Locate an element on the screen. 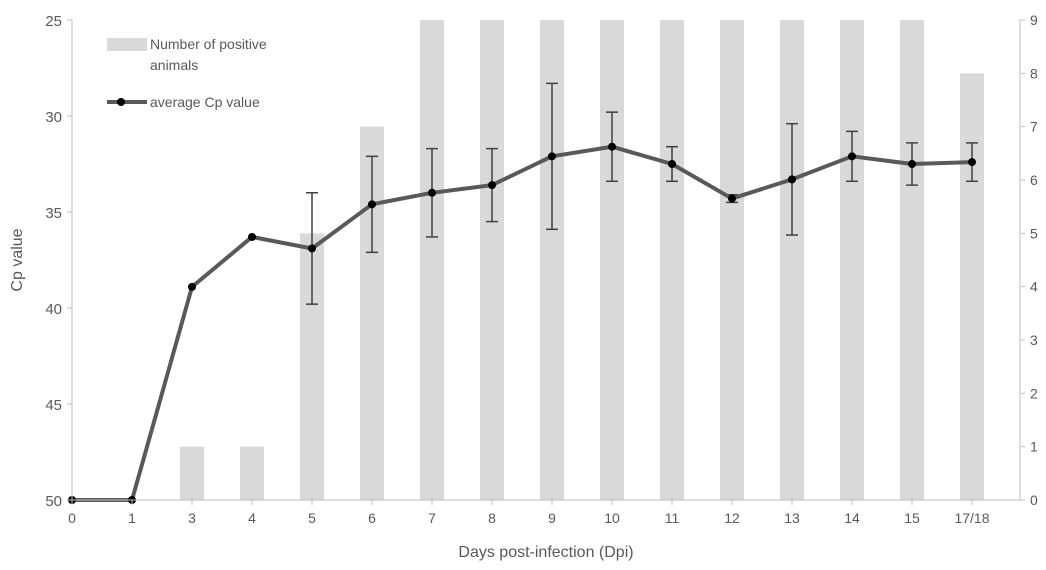 The image size is (1046, 570). x-tick-label: 14 is located at coordinates (852, 518).